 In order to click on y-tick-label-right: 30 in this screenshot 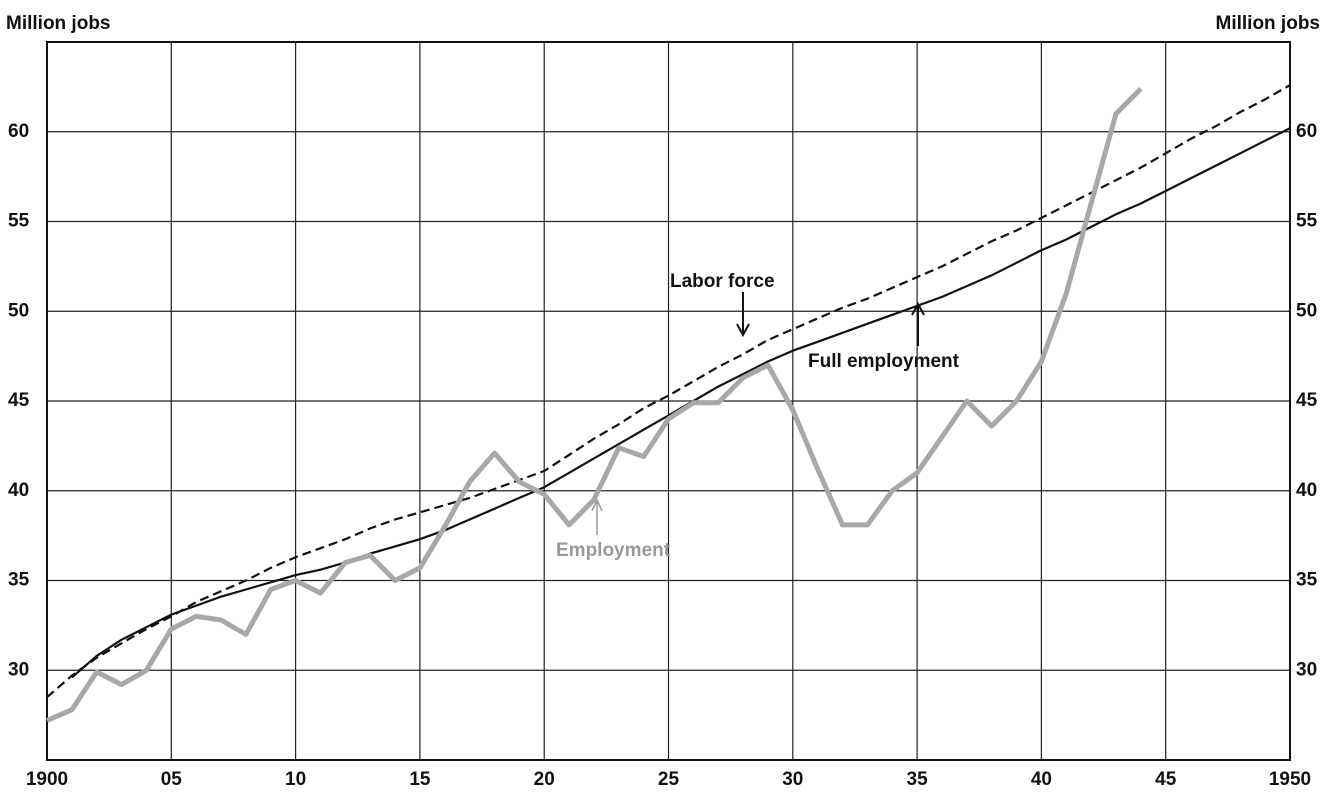, I will do `click(1306, 669)`.